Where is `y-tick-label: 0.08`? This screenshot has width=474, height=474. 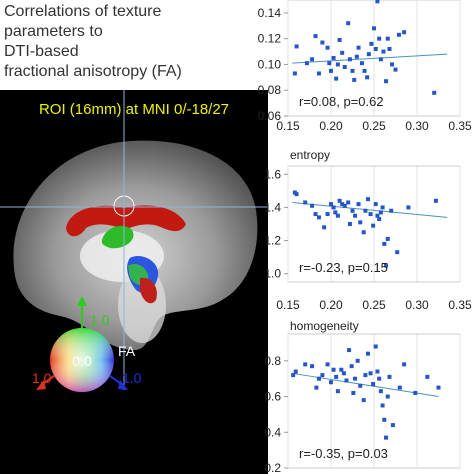 y-tick-label: 0.08 is located at coordinates (270, 90).